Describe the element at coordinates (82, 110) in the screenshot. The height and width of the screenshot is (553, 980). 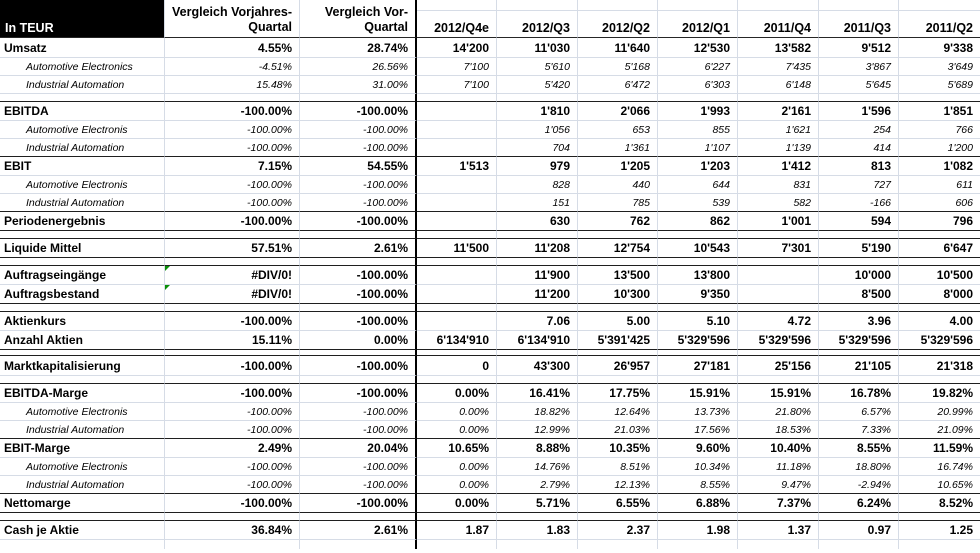
I see `row-label: EBITDA` at that location.